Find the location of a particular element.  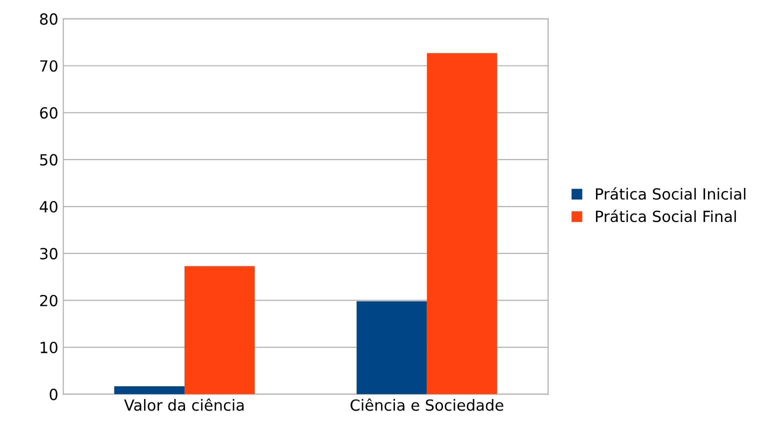

y-tick-label: 70 is located at coordinates (49, 66).